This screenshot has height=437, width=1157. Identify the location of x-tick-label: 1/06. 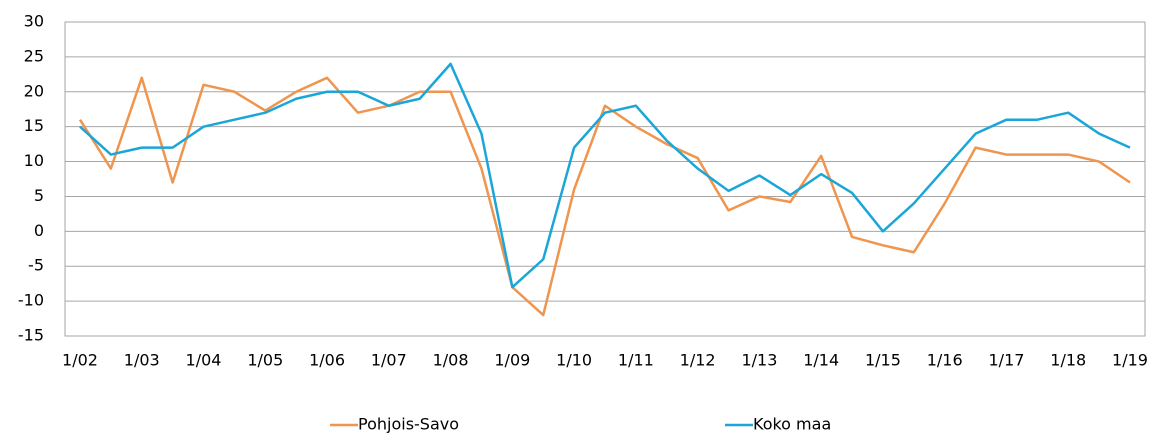
(327, 360).